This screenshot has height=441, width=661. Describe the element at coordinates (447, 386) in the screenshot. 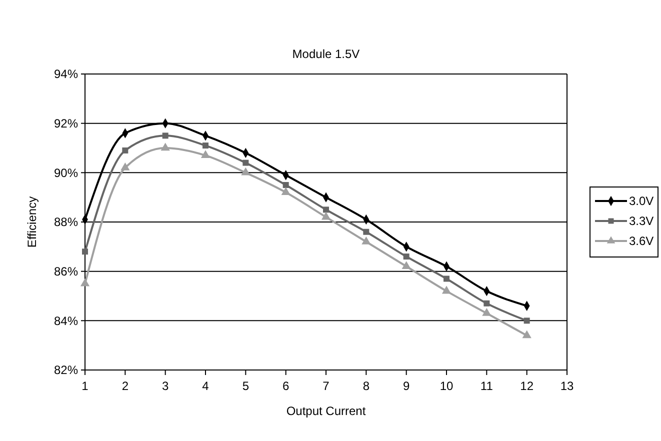

I see `x-tick-label: 10` at that location.